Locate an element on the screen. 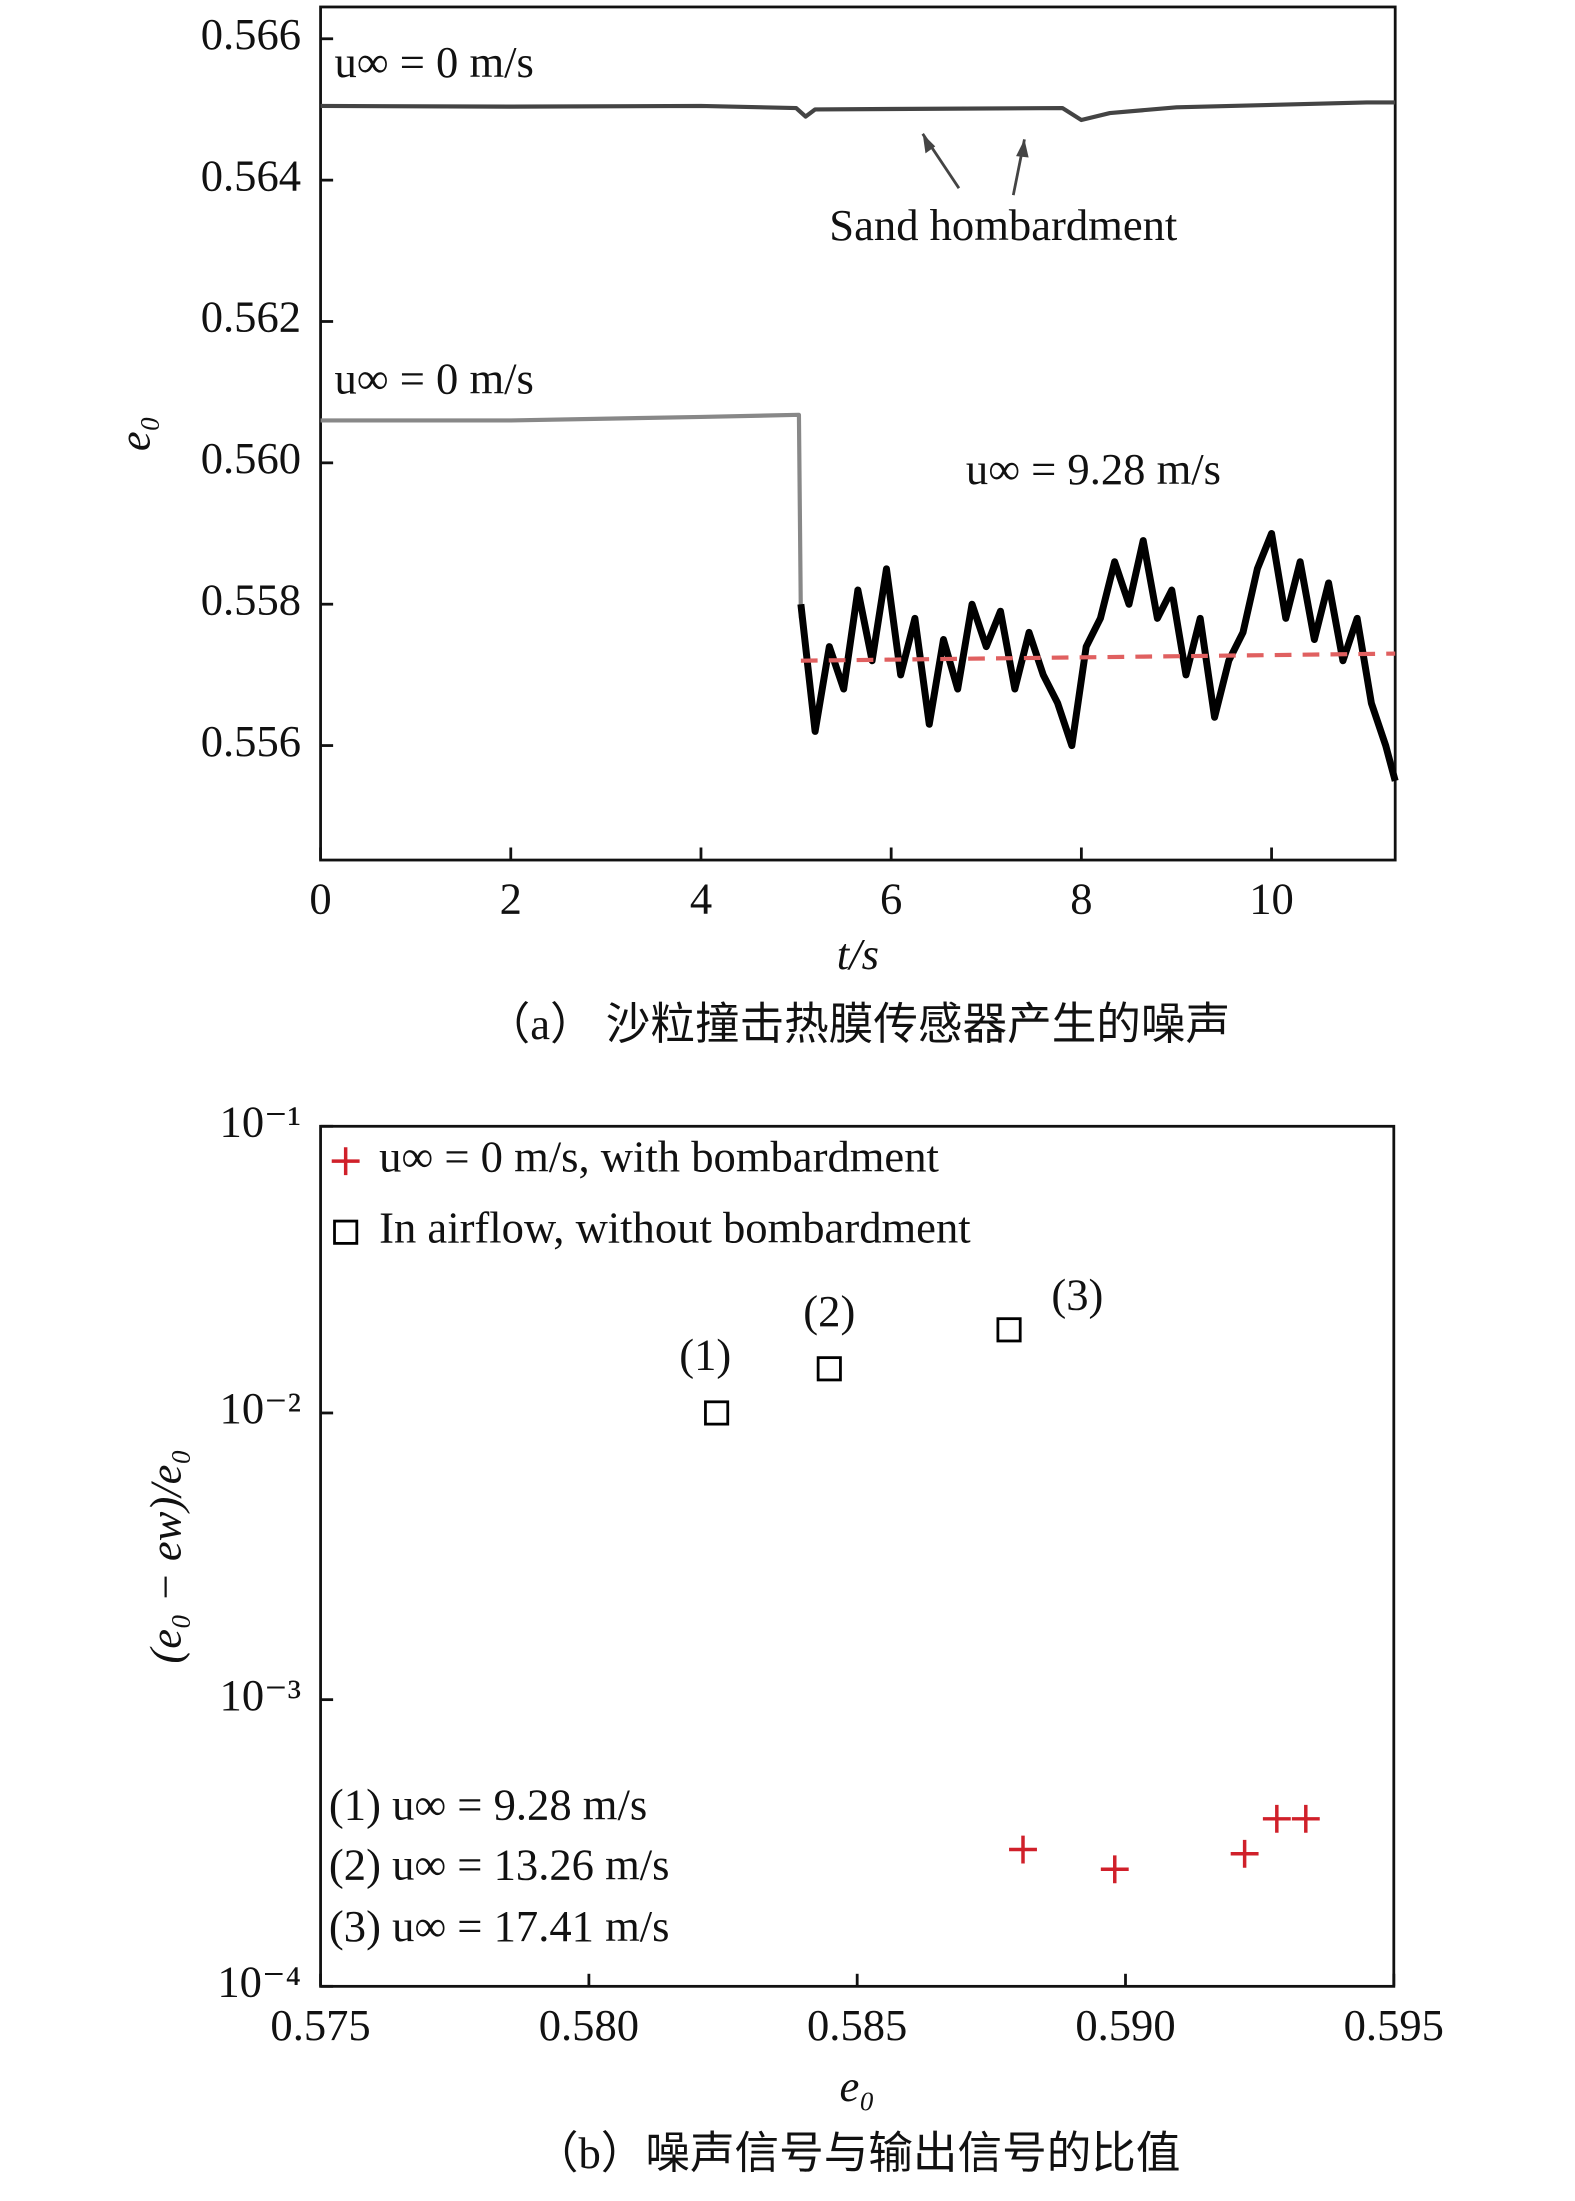 The image size is (1575, 2201). legend-label: In airflow, without bombardment is located at coordinates (675, 1227).